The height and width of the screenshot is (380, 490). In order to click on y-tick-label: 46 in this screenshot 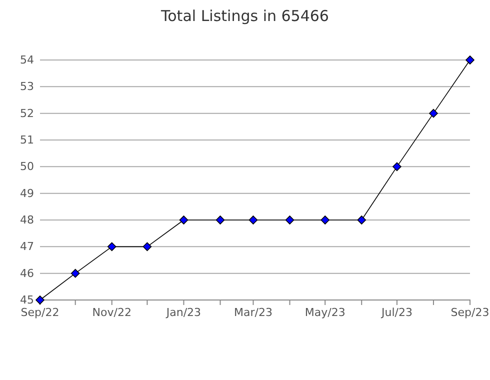, I will do `click(27, 273)`.